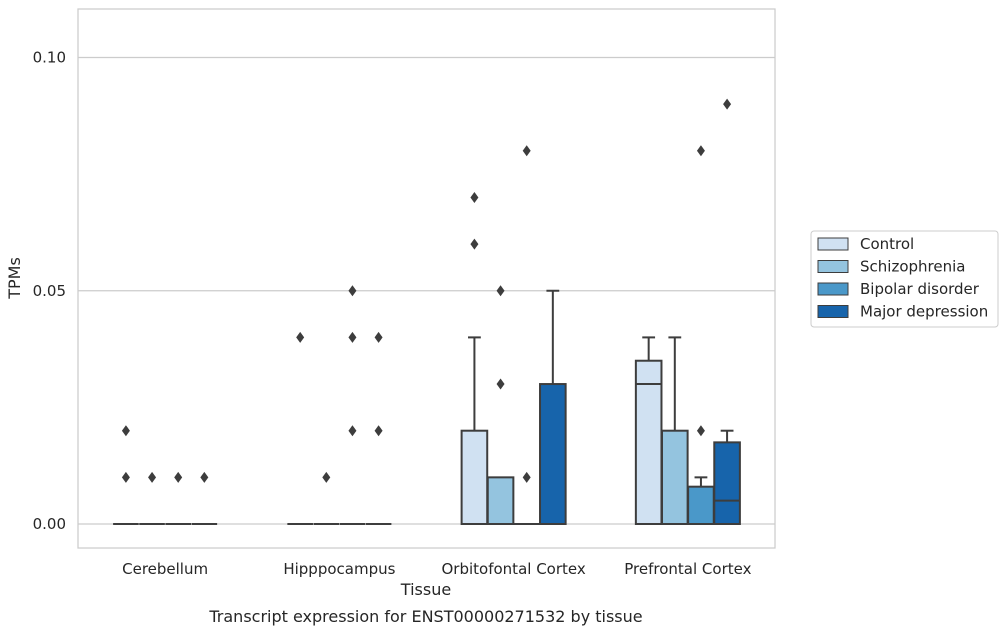  I want to click on legend-label: Schizophrenia, so click(912, 267).